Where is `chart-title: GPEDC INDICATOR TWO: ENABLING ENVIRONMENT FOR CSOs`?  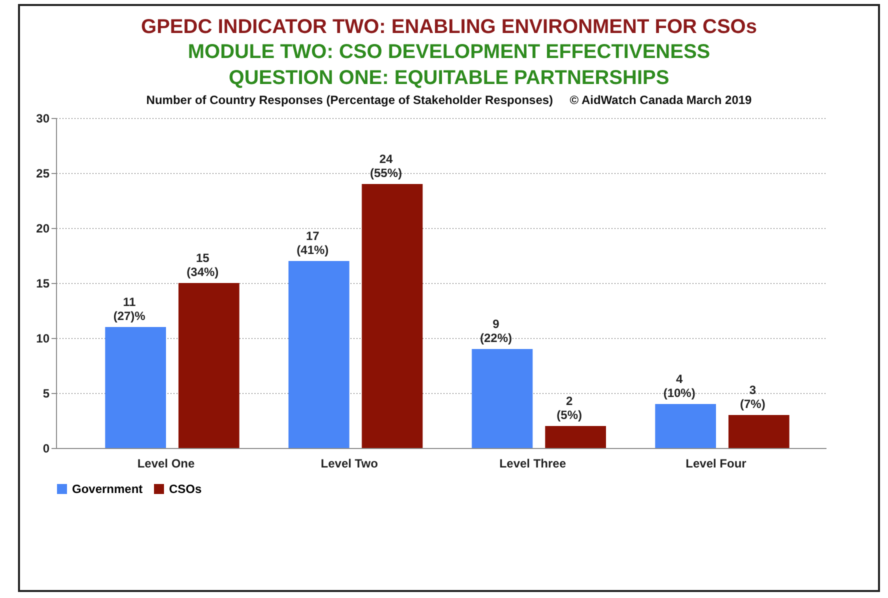 chart-title: GPEDC INDICATOR TWO: ENABLING ENVIRONMENT FOR CSOs is located at coordinates (449, 27).